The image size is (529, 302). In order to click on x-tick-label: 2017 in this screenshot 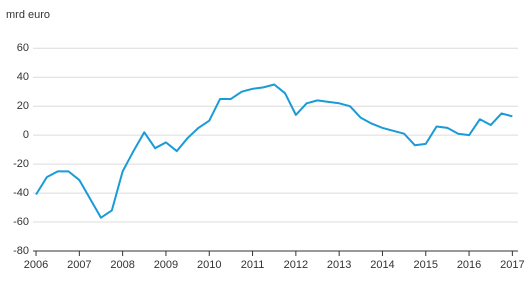, I will do `click(512, 265)`.